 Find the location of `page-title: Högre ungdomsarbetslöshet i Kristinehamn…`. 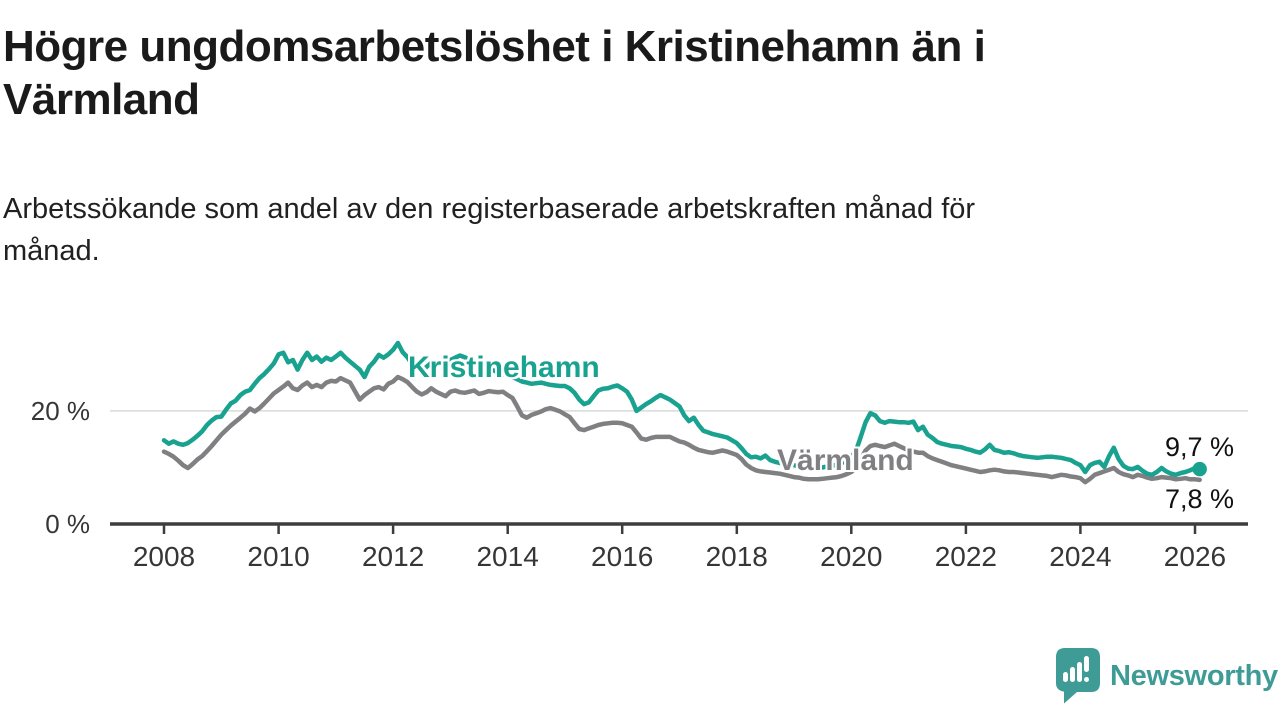

page-title: Högre ungdomsarbetslöshet i Kristinehamn… is located at coordinates (494, 73).